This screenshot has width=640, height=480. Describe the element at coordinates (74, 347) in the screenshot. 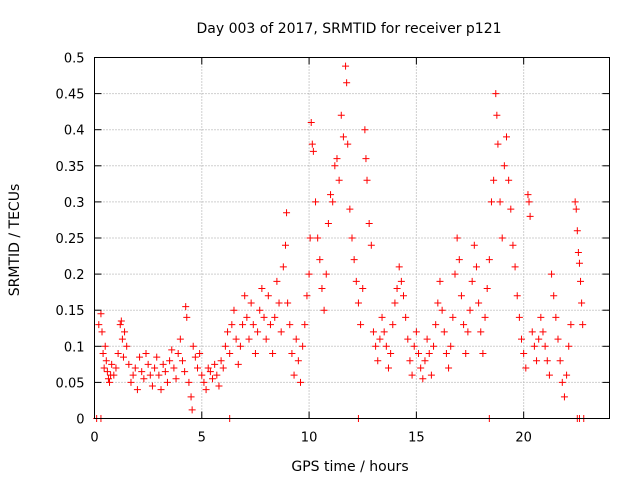

I see `y-tick-label: 0.1` at that location.